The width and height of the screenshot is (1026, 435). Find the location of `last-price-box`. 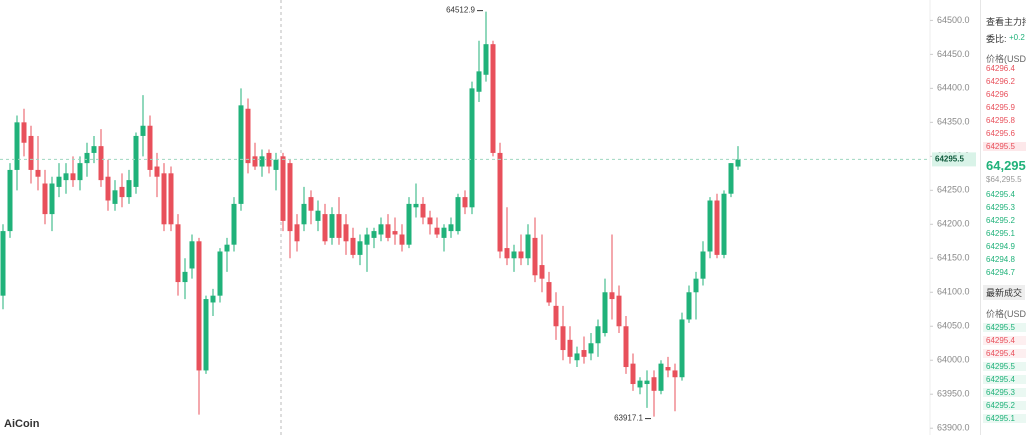

last-price-box is located at coordinates (954, 159).